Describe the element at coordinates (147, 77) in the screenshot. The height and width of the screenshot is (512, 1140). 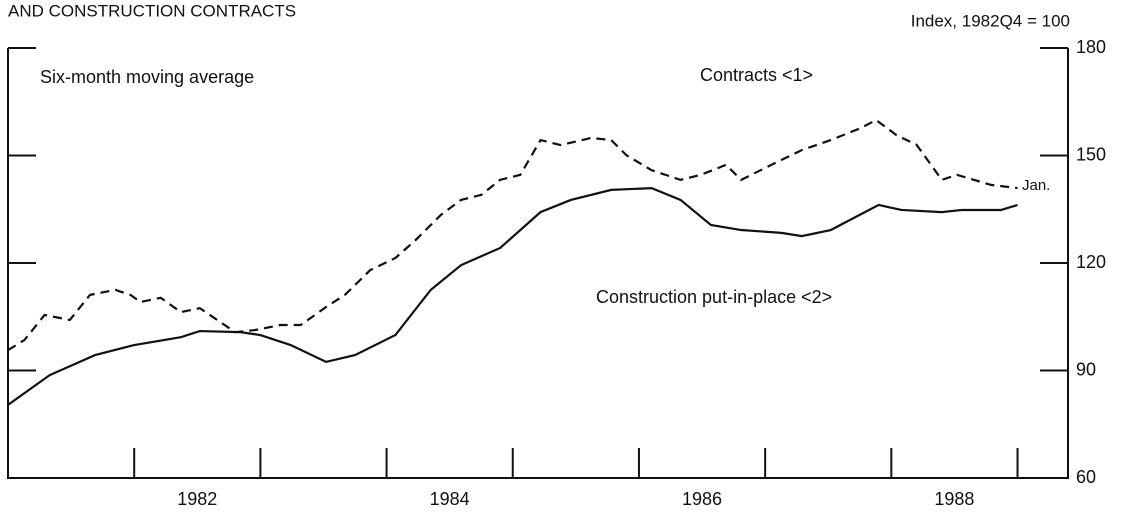
I see `subtitle: Six-month moving average` at that location.